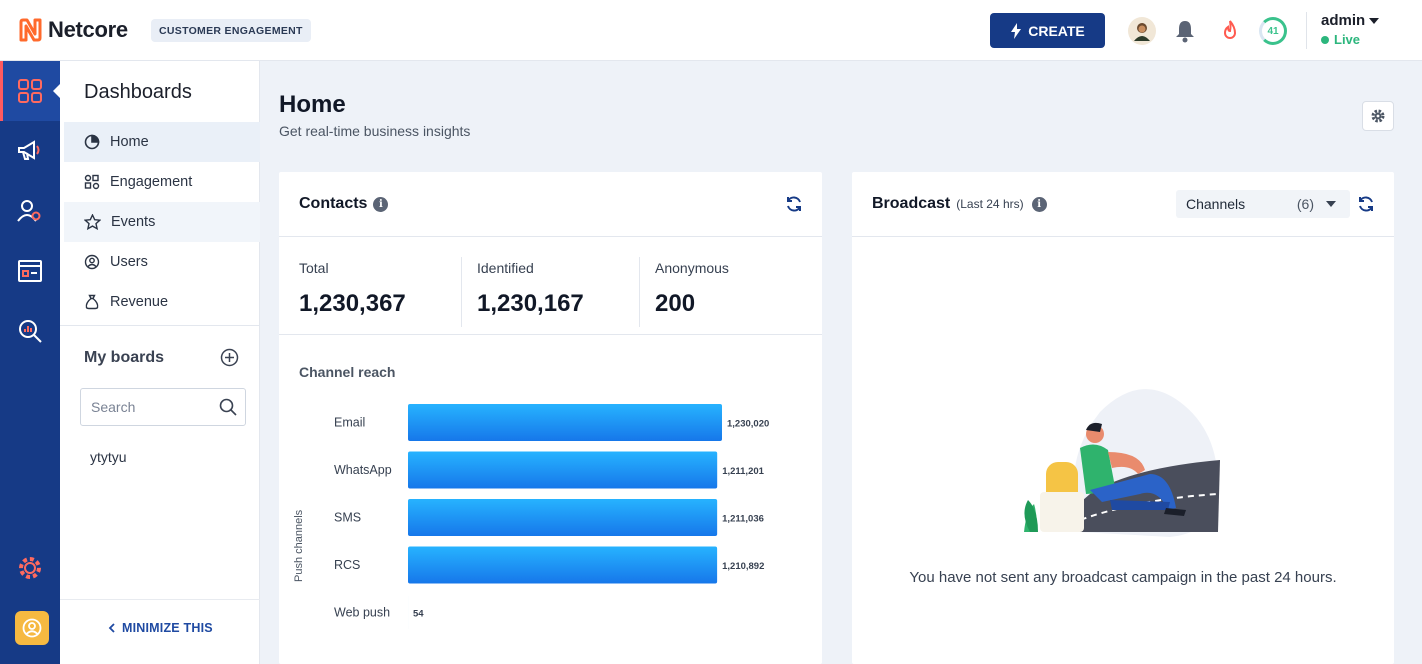 This screenshot has height=664, width=1422. Describe the element at coordinates (1305, 204) in the screenshot. I see `channels-count: (6)` at that location.